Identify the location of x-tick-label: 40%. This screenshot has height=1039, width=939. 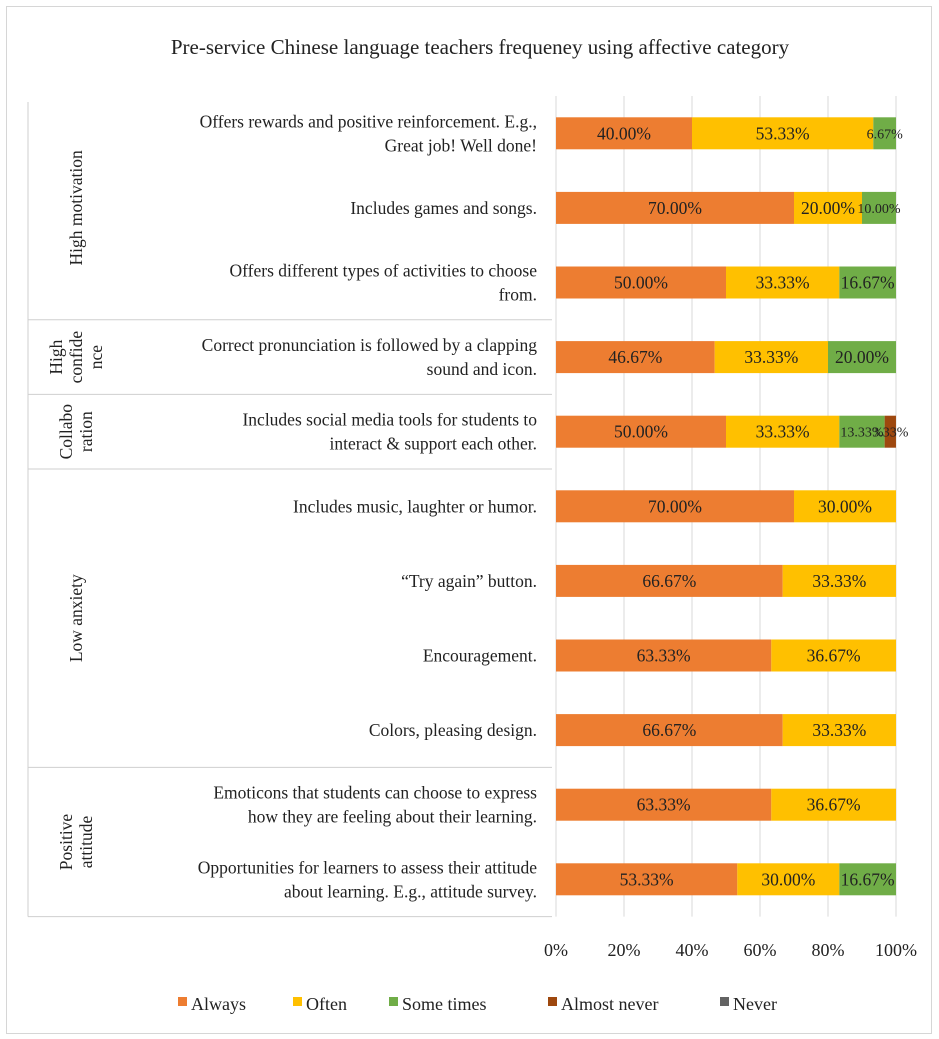
(692, 950).